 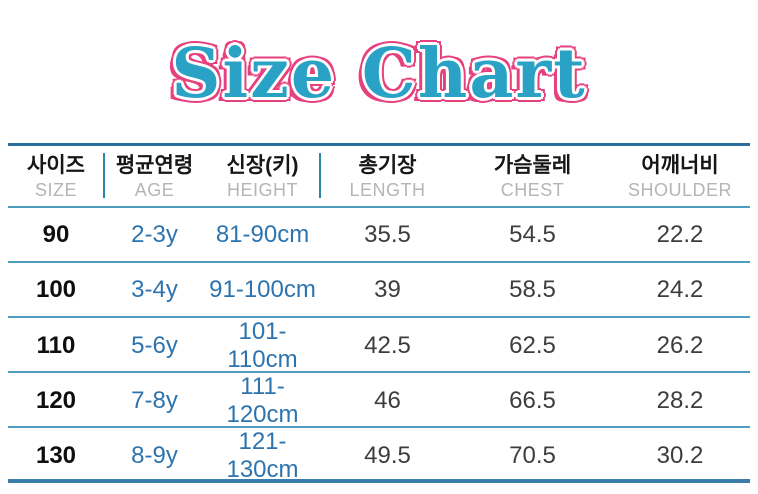 What do you see at coordinates (154, 165) in the screenshot?
I see `column-header-age-ko: 평균연령` at bounding box center [154, 165].